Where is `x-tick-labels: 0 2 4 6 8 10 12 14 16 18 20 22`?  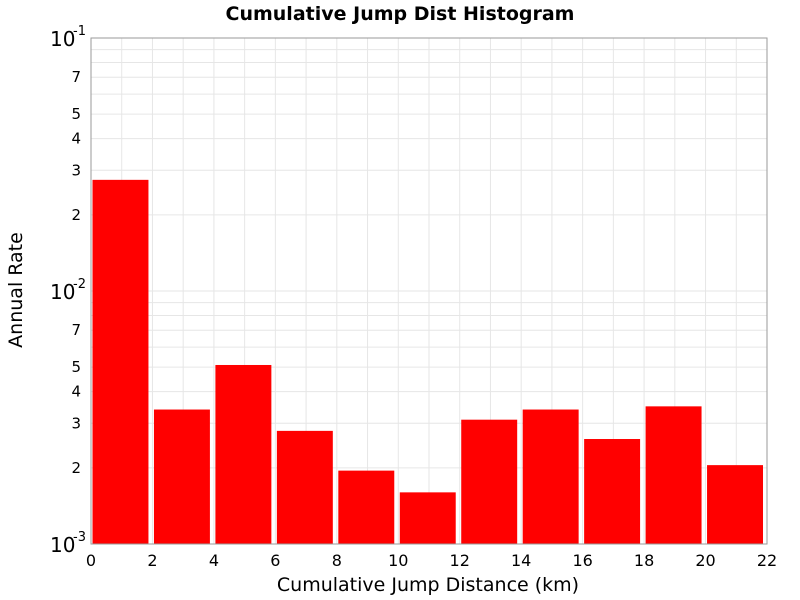
x-tick-labels: 0 2 4 6 8 10 12 14 16 18 20 22 is located at coordinates (431, 560).